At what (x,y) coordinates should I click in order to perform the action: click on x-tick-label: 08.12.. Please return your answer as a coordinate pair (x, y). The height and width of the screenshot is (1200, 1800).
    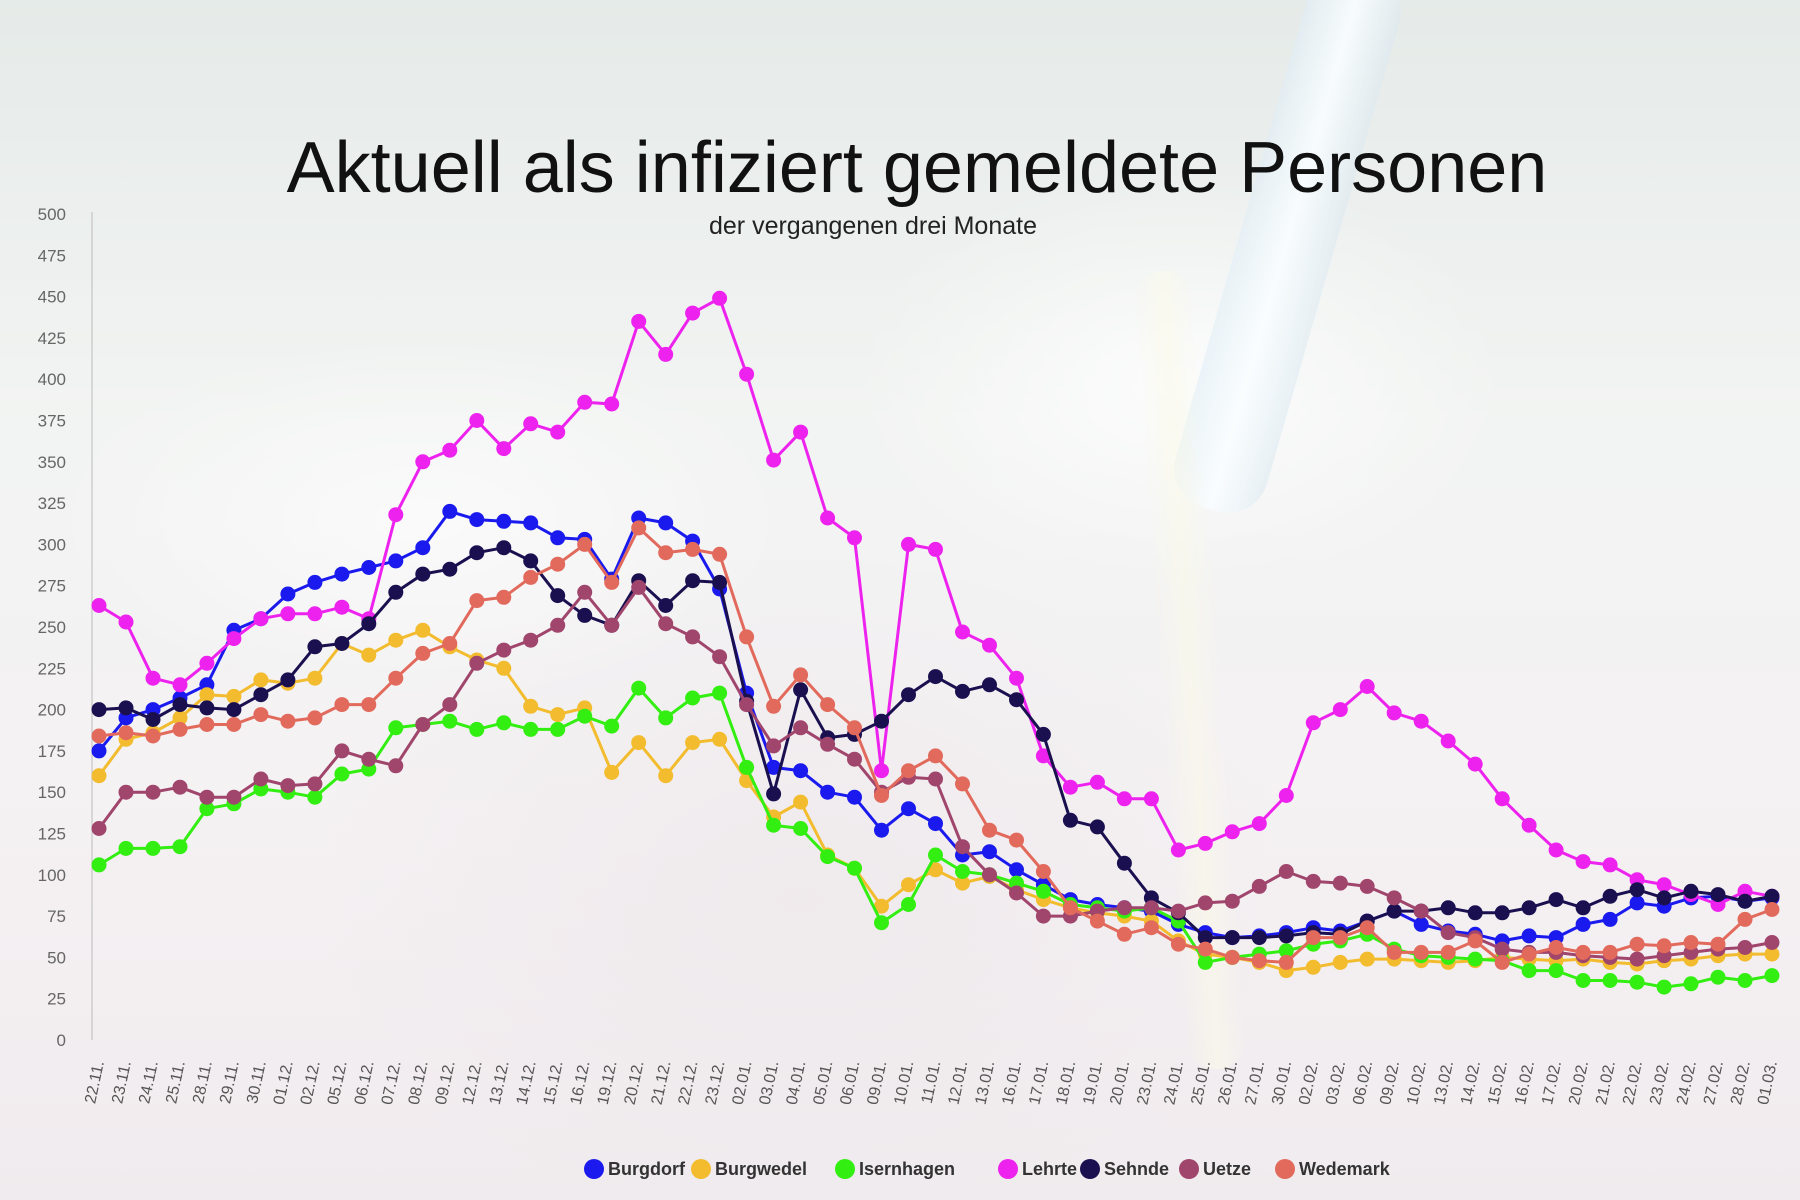
    Looking at the image, I should click on (419, 1082).